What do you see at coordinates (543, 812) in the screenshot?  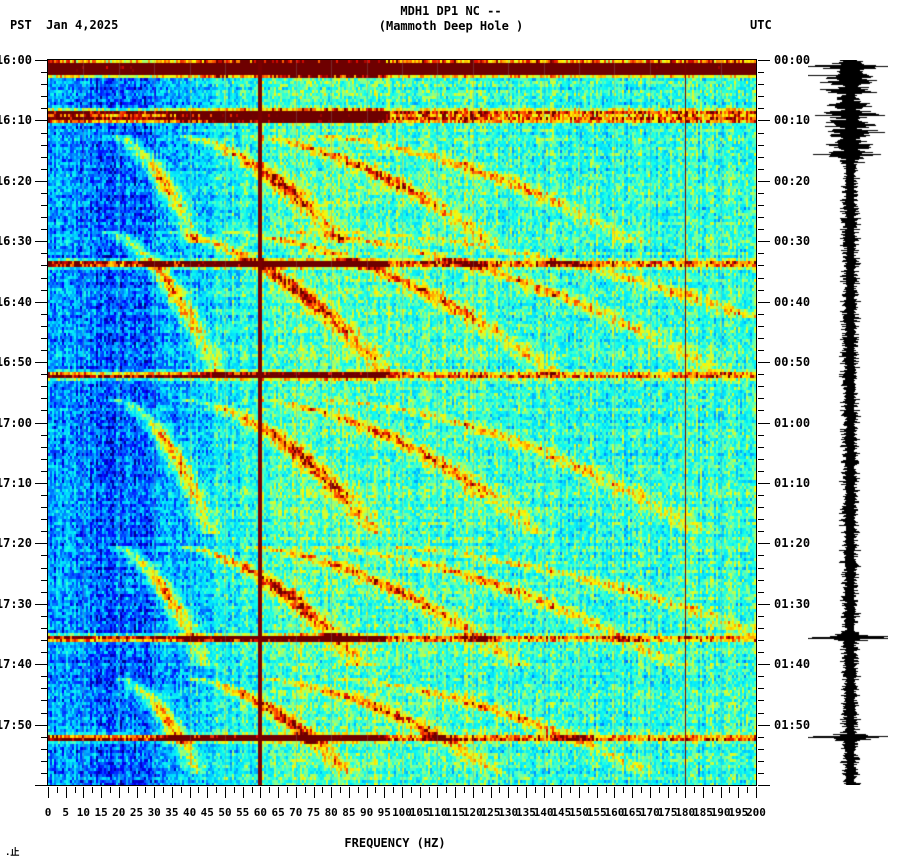 I see `x-axis-label-140: 140` at bounding box center [543, 812].